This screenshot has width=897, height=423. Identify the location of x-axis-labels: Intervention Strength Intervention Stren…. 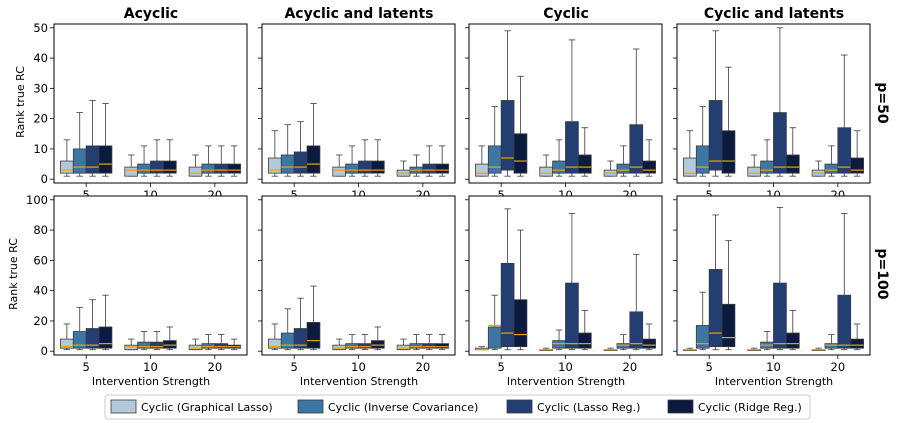
(462, 381).